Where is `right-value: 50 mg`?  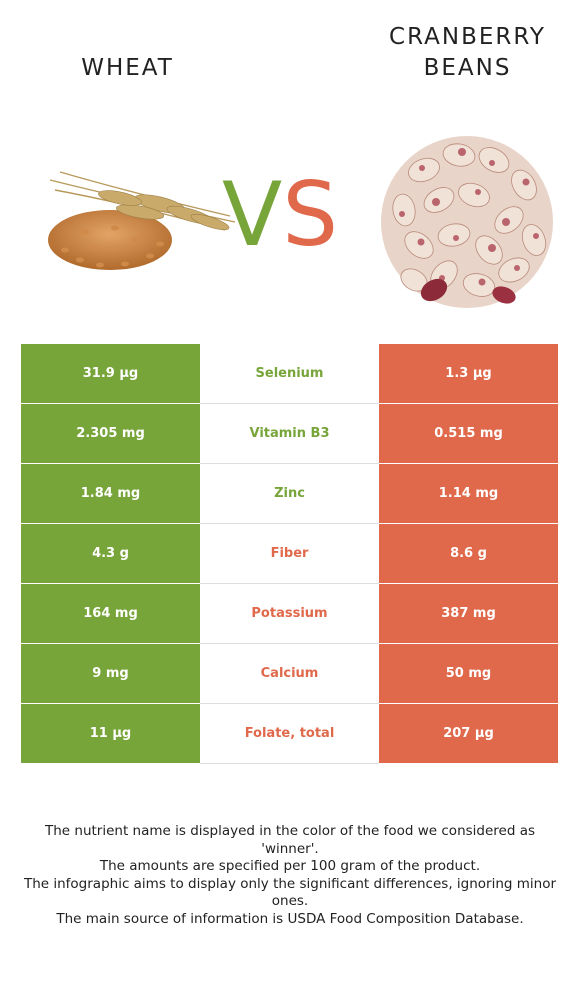 right-value: 50 mg is located at coordinates (468, 673).